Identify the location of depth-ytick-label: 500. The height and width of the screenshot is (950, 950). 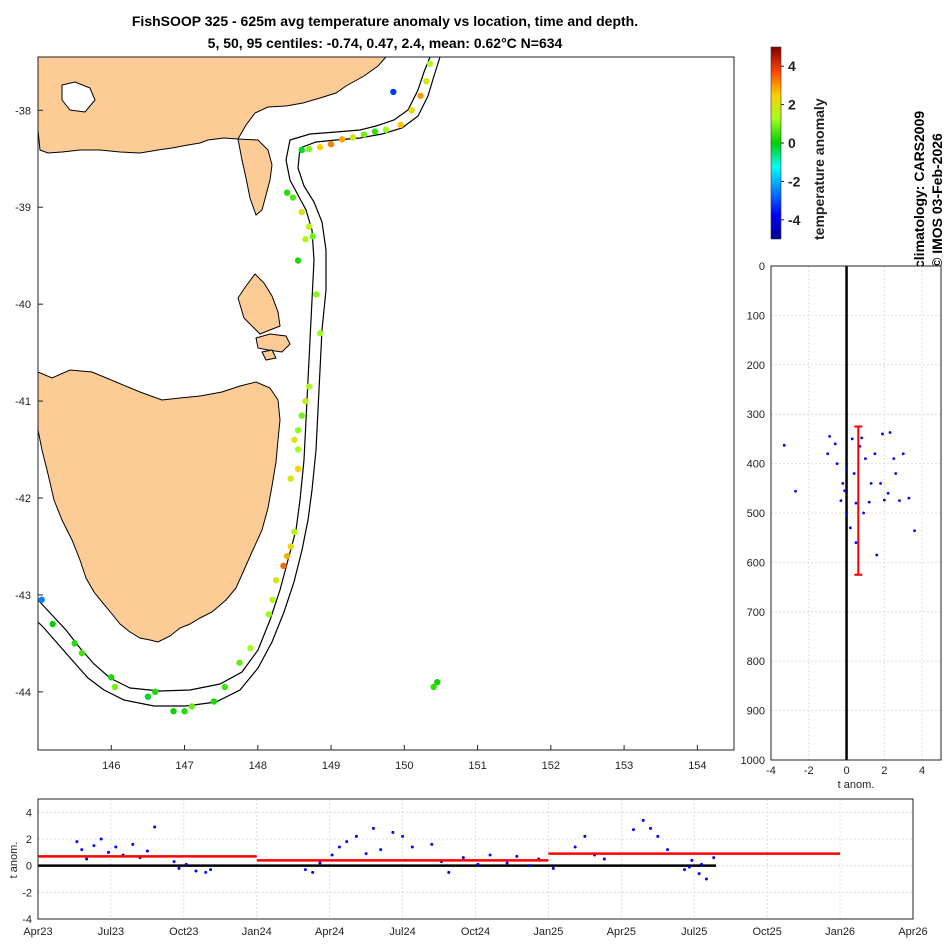
(756, 514).